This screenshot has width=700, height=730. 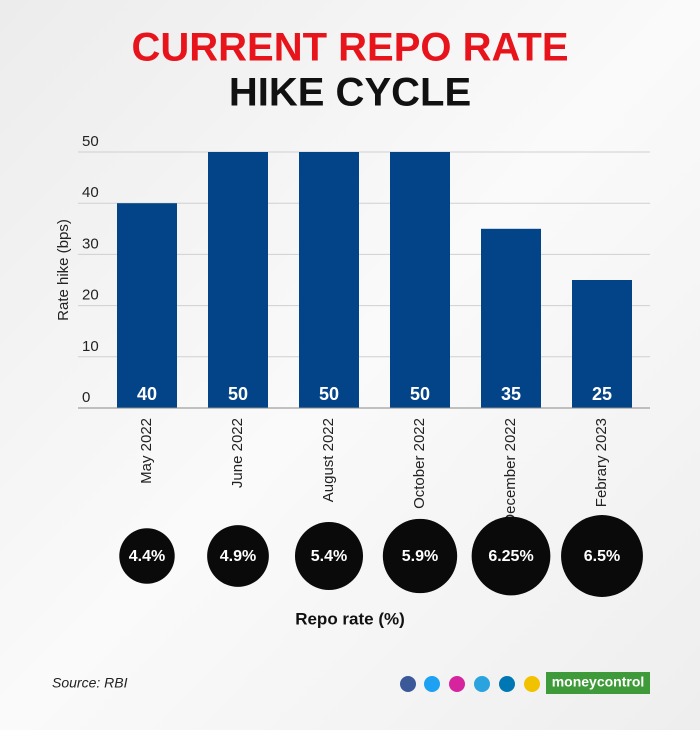 What do you see at coordinates (601, 462) in the screenshot?
I see `x-tick-label: Febrary 2023` at bounding box center [601, 462].